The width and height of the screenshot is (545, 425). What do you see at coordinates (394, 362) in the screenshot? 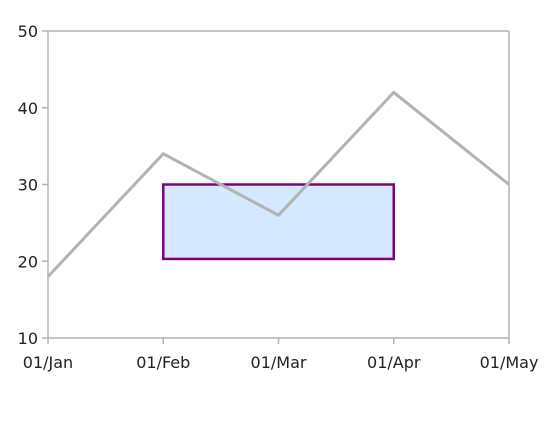
I see `x-tick-label-3: 01/Apr` at bounding box center [394, 362].